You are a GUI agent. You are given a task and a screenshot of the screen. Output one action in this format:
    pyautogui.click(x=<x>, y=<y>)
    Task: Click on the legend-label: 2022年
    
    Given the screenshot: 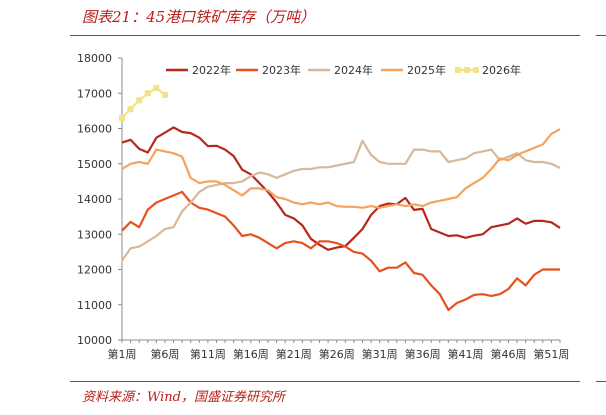 What is the action you would take?
    pyautogui.click(x=211, y=70)
    